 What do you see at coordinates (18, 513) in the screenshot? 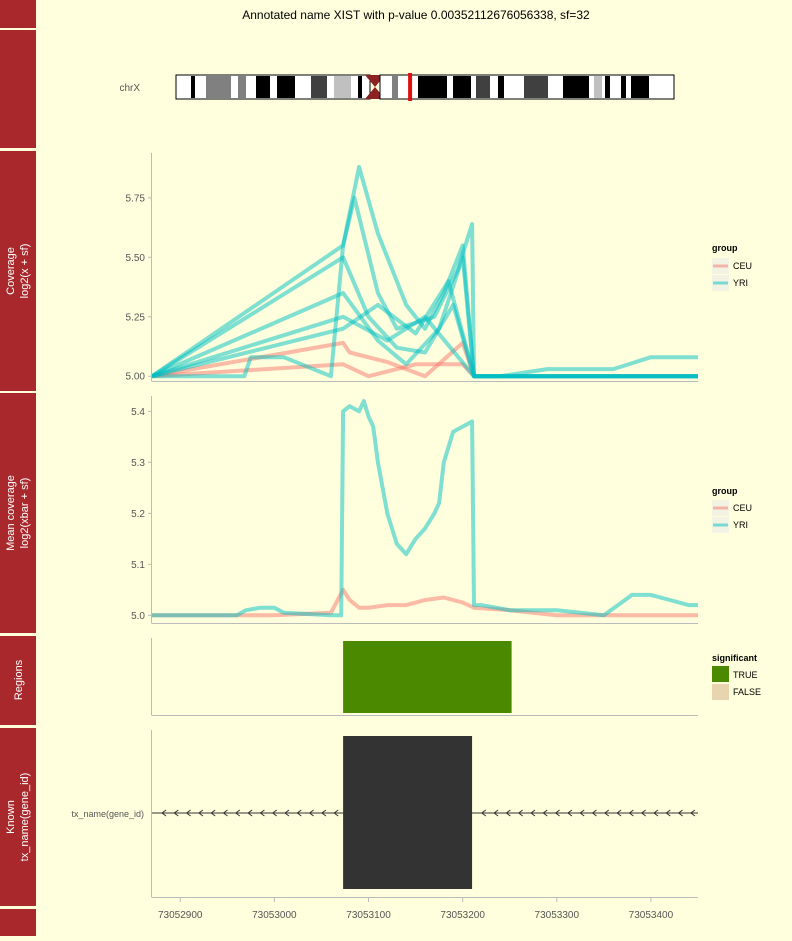
I see `strip-mean` at bounding box center [18, 513].